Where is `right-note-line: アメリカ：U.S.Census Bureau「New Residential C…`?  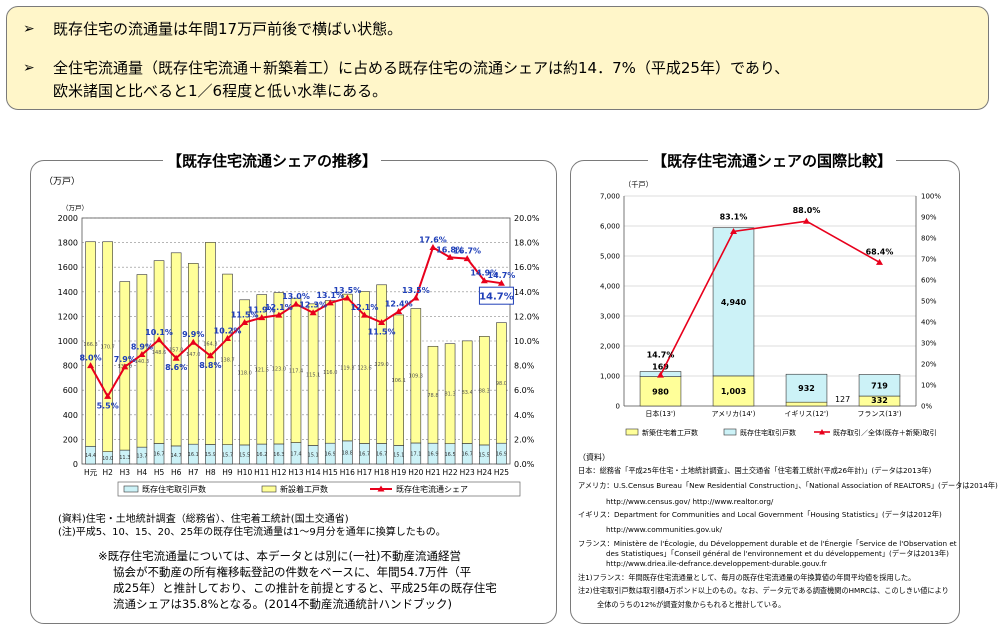 right-note-line: アメリカ：U.S.Census Bureau「New Residential C… is located at coordinates (788, 485).